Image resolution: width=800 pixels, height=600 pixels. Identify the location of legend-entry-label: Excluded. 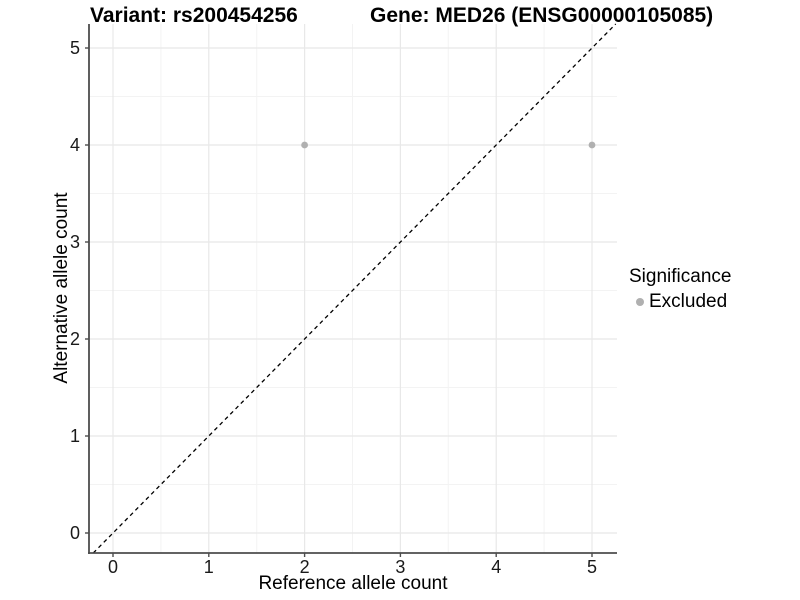
(688, 301).